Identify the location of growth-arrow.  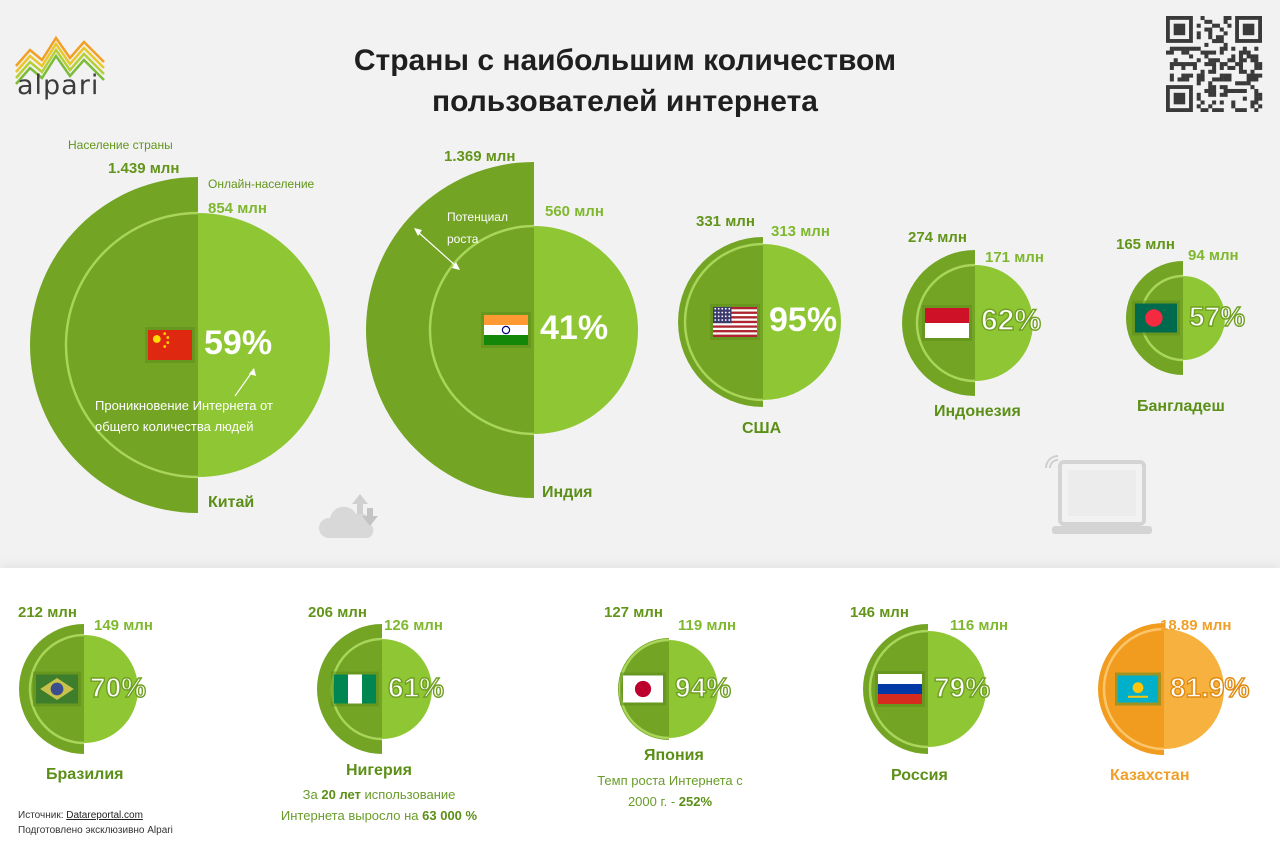
(437, 249).